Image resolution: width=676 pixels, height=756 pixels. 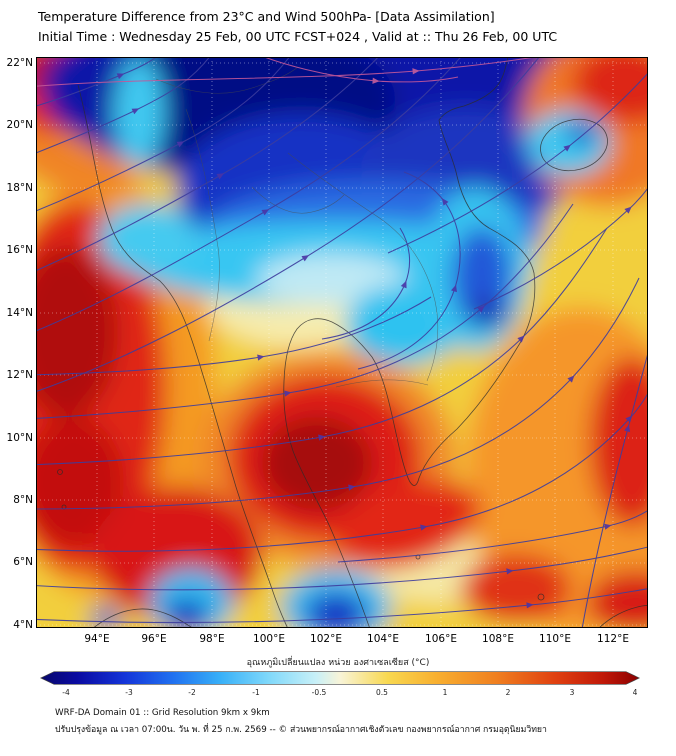 What do you see at coordinates (498, 639) in the screenshot?
I see `x-tick-label: 108°E` at bounding box center [498, 639].